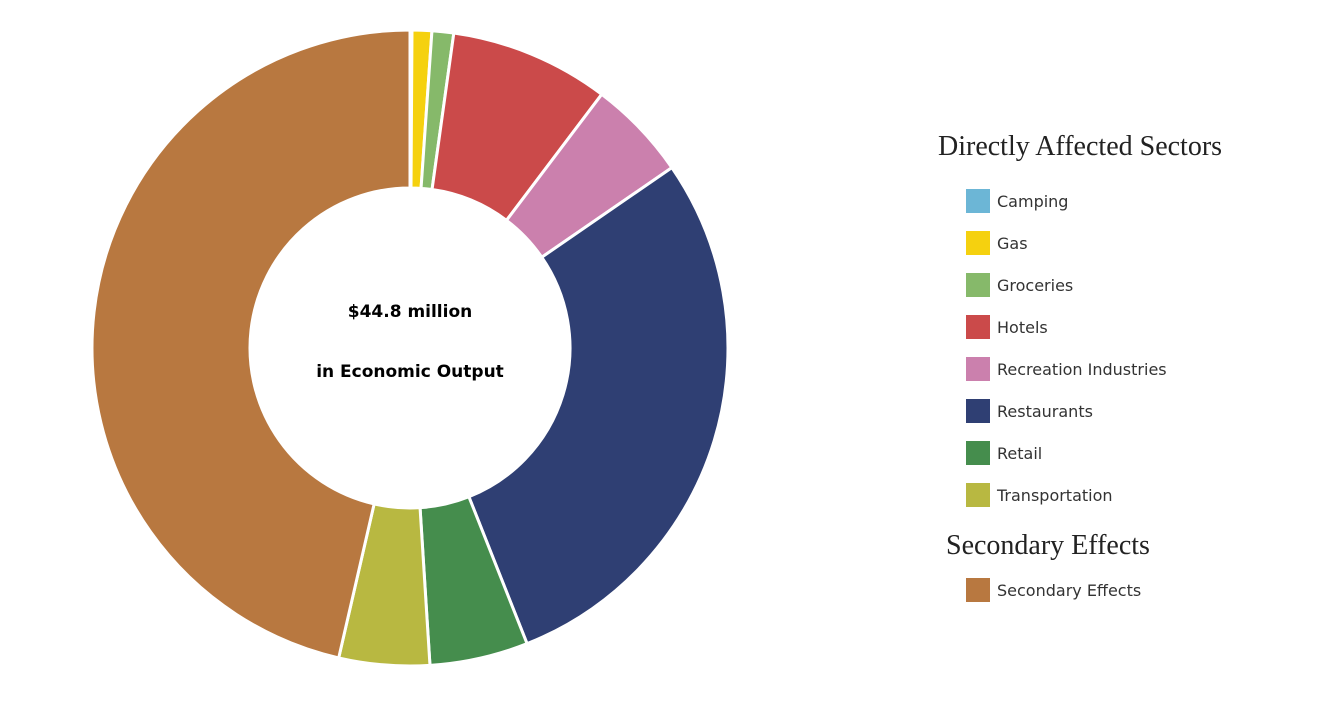 This screenshot has width=1342, height=715. What do you see at coordinates (1032, 201) in the screenshot?
I see `legend-label: Camping` at bounding box center [1032, 201].